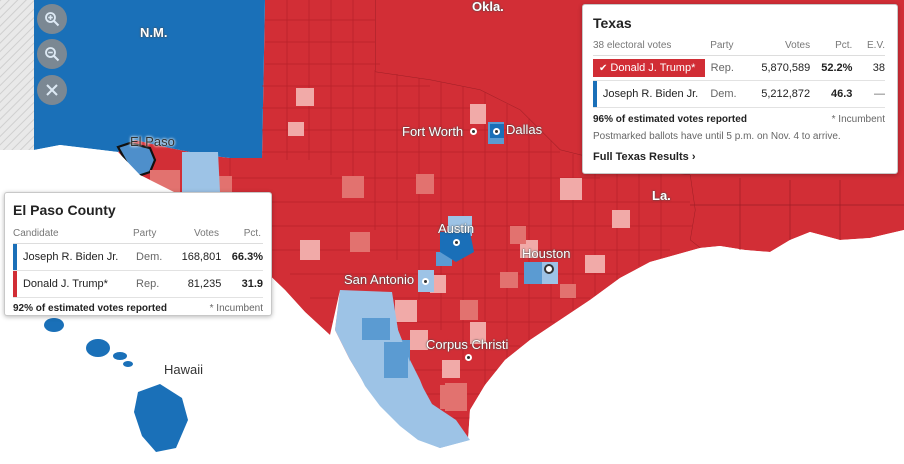 The width and height of the screenshot is (904, 464). Describe the element at coordinates (488, 7) in the screenshot. I see `label-okla: Okla.` at that location.